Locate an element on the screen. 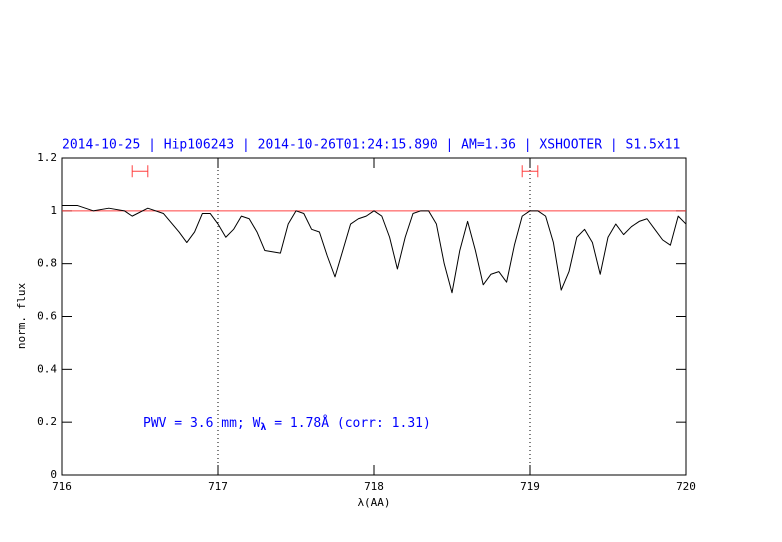 The image size is (782, 542). x-tick-label: 716 is located at coordinates (62, 486).